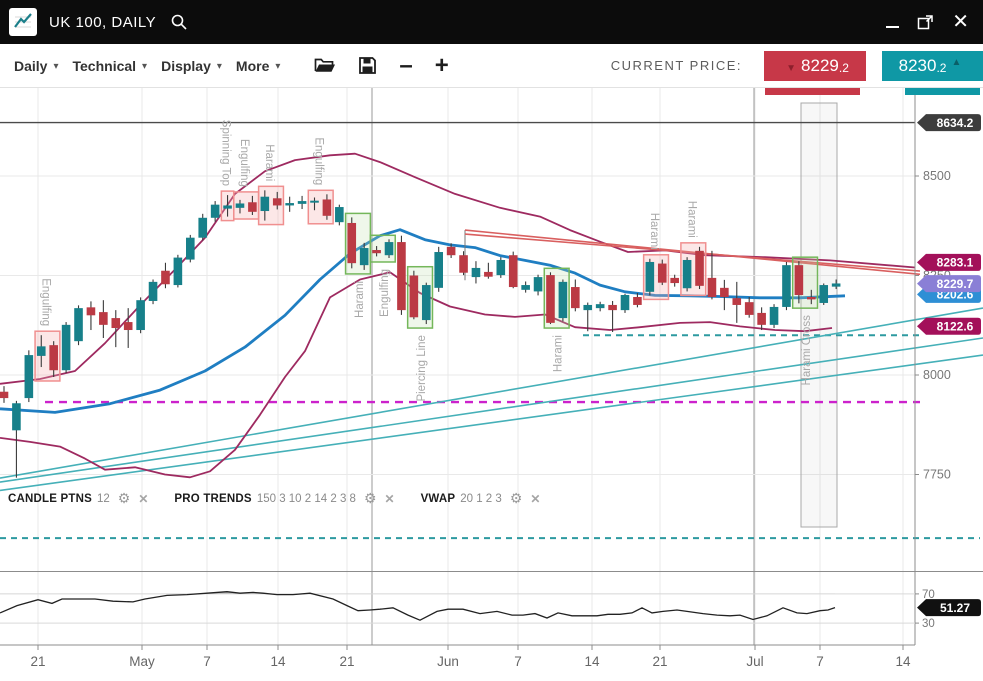 The image size is (983, 681). I want to click on rsi-line, so click(418, 606).